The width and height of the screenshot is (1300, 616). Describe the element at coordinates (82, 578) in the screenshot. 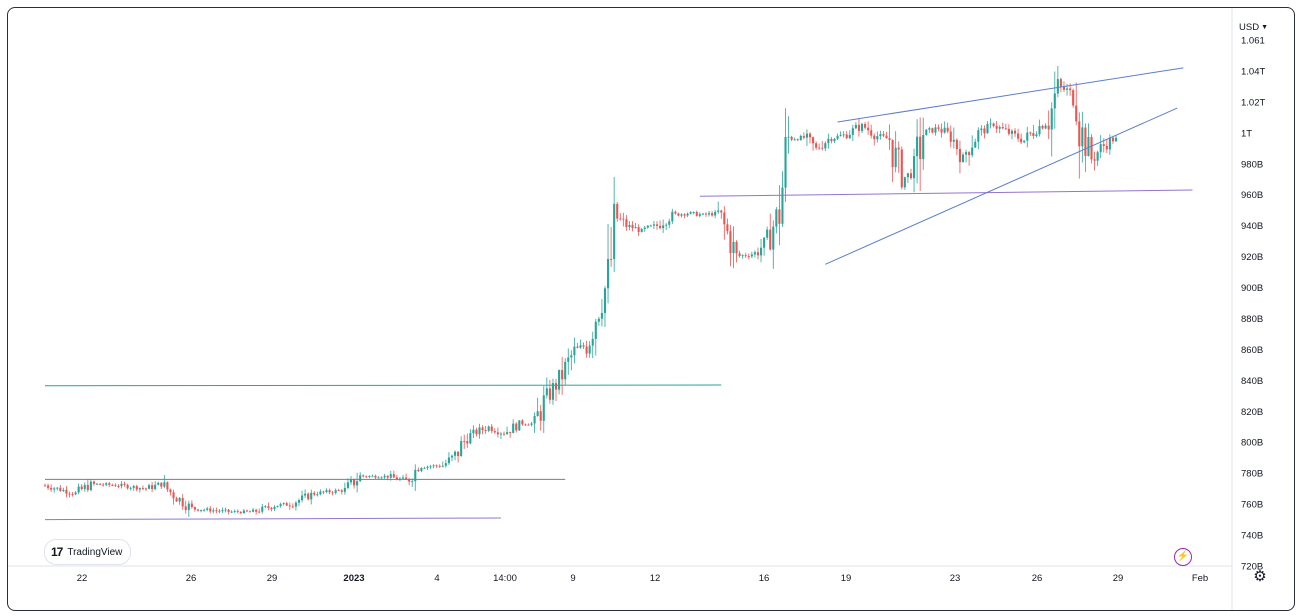

I see `time-tick-label: 22` at that location.